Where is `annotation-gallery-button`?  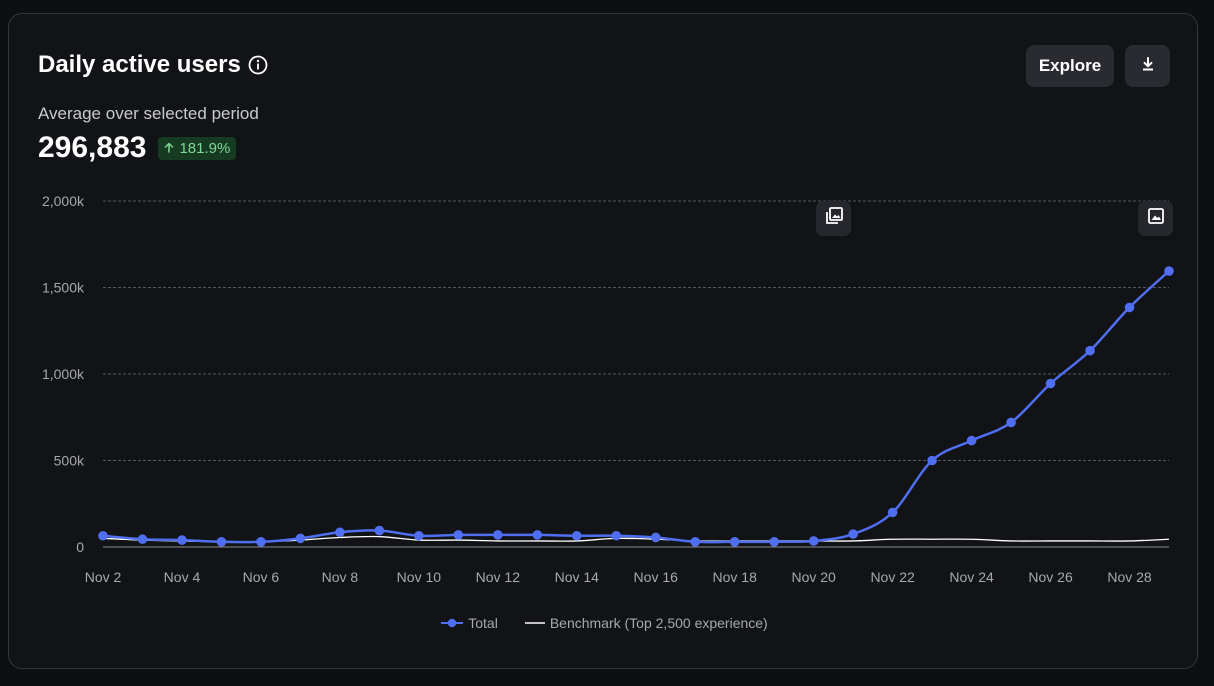
annotation-gallery-button is located at coordinates (834, 218).